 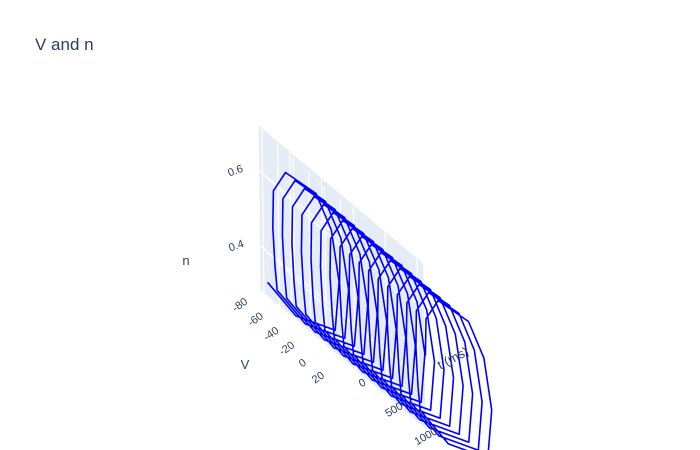 I want to click on tick-label-t: 0, so click(x=362, y=383).